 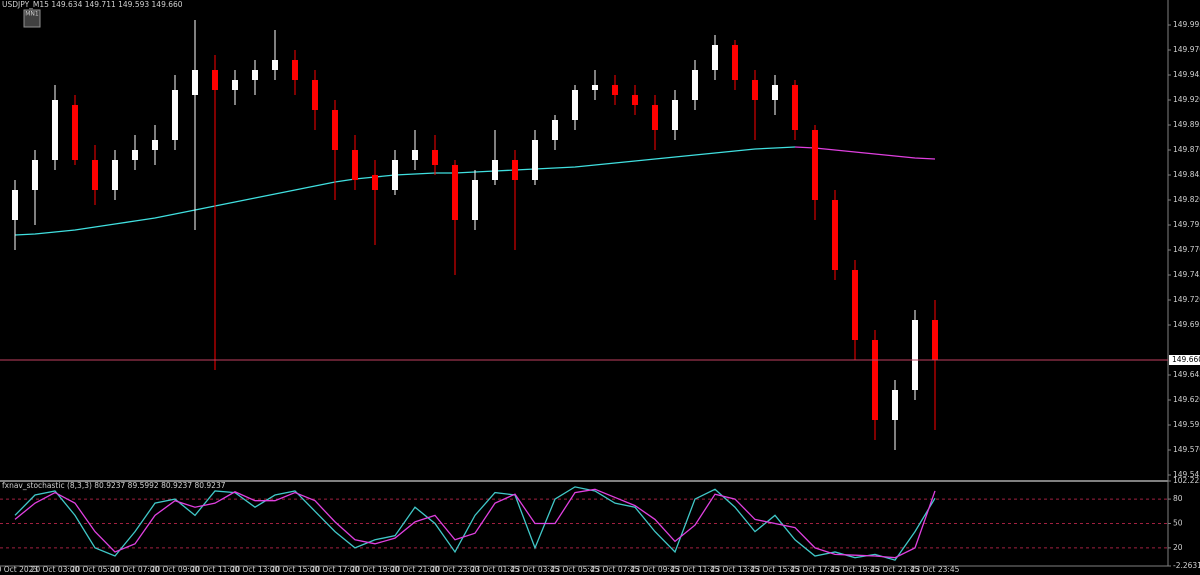 What do you see at coordinates (1186, 224) in the screenshot?
I see `y-tick-label: 149.795` at bounding box center [1186, 224].